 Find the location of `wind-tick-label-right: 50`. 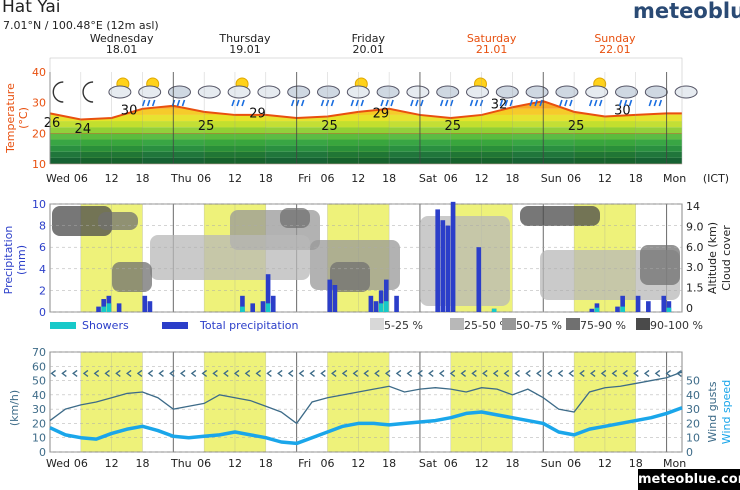

wind-tick-label-right: 50 is located at coordinates (693, 381).